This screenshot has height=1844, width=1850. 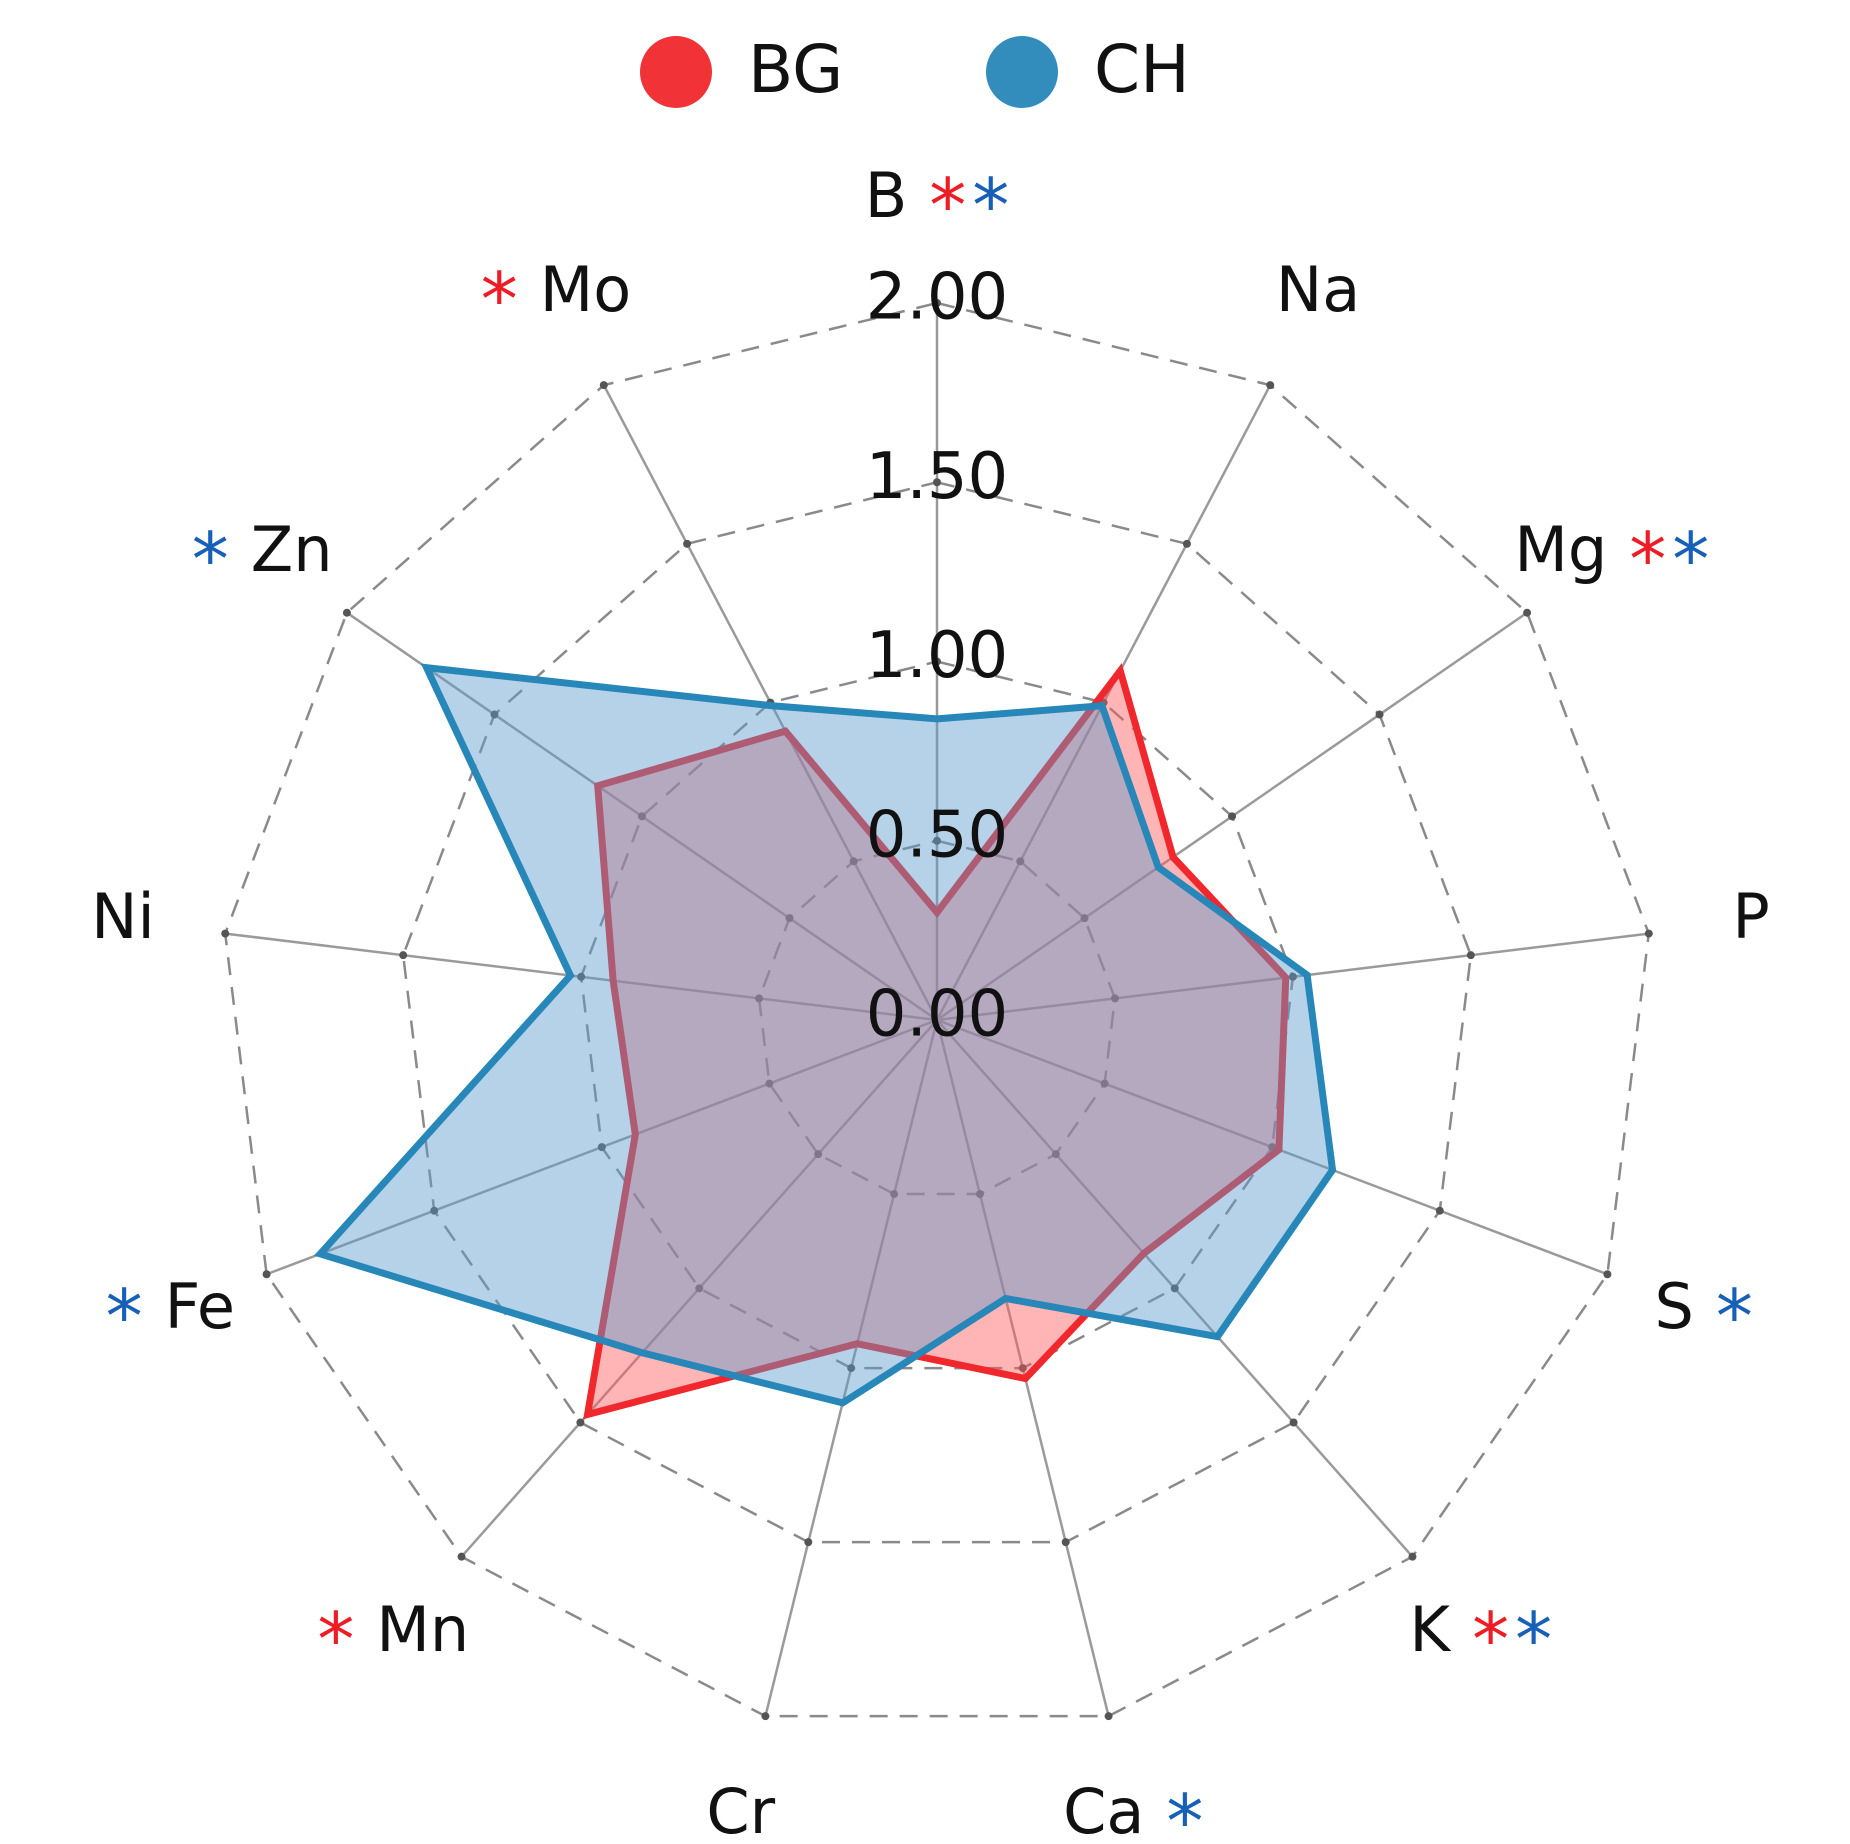 I want to click on category-label-text: Mo, so click(x=585, y=289).